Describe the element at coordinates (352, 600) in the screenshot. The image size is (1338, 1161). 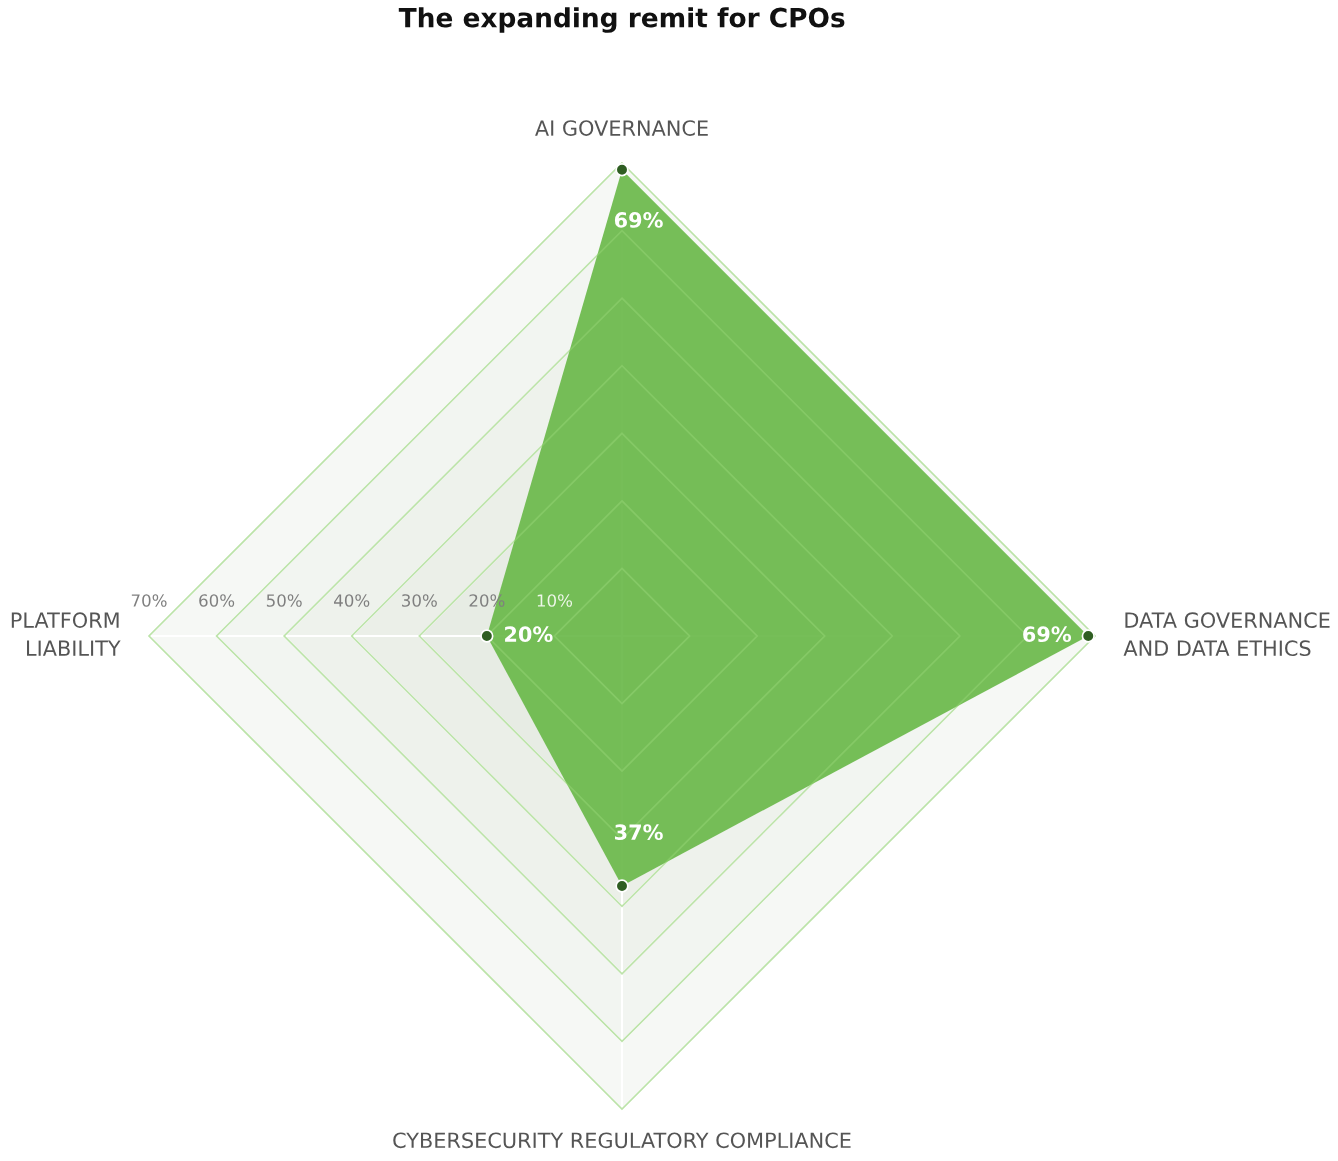
I see `y-tick-label: 40%` at that location.